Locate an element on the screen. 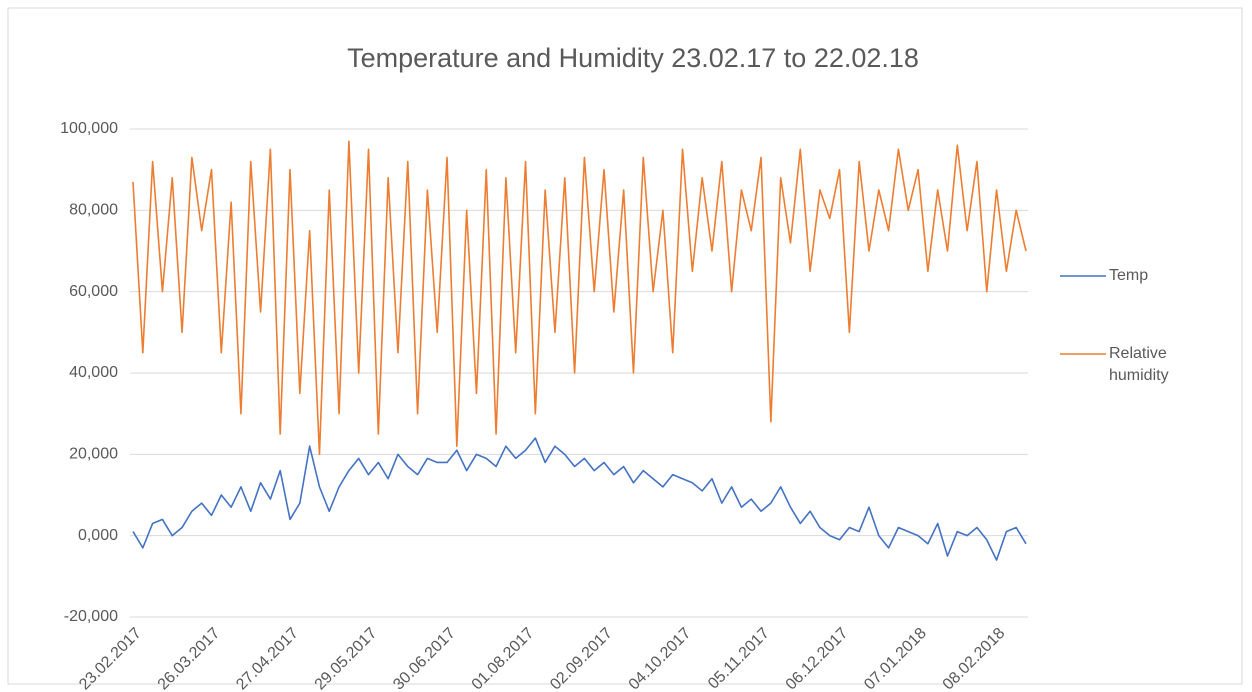  y-tick-label: 100,000 is located at coordinates (89, 128).